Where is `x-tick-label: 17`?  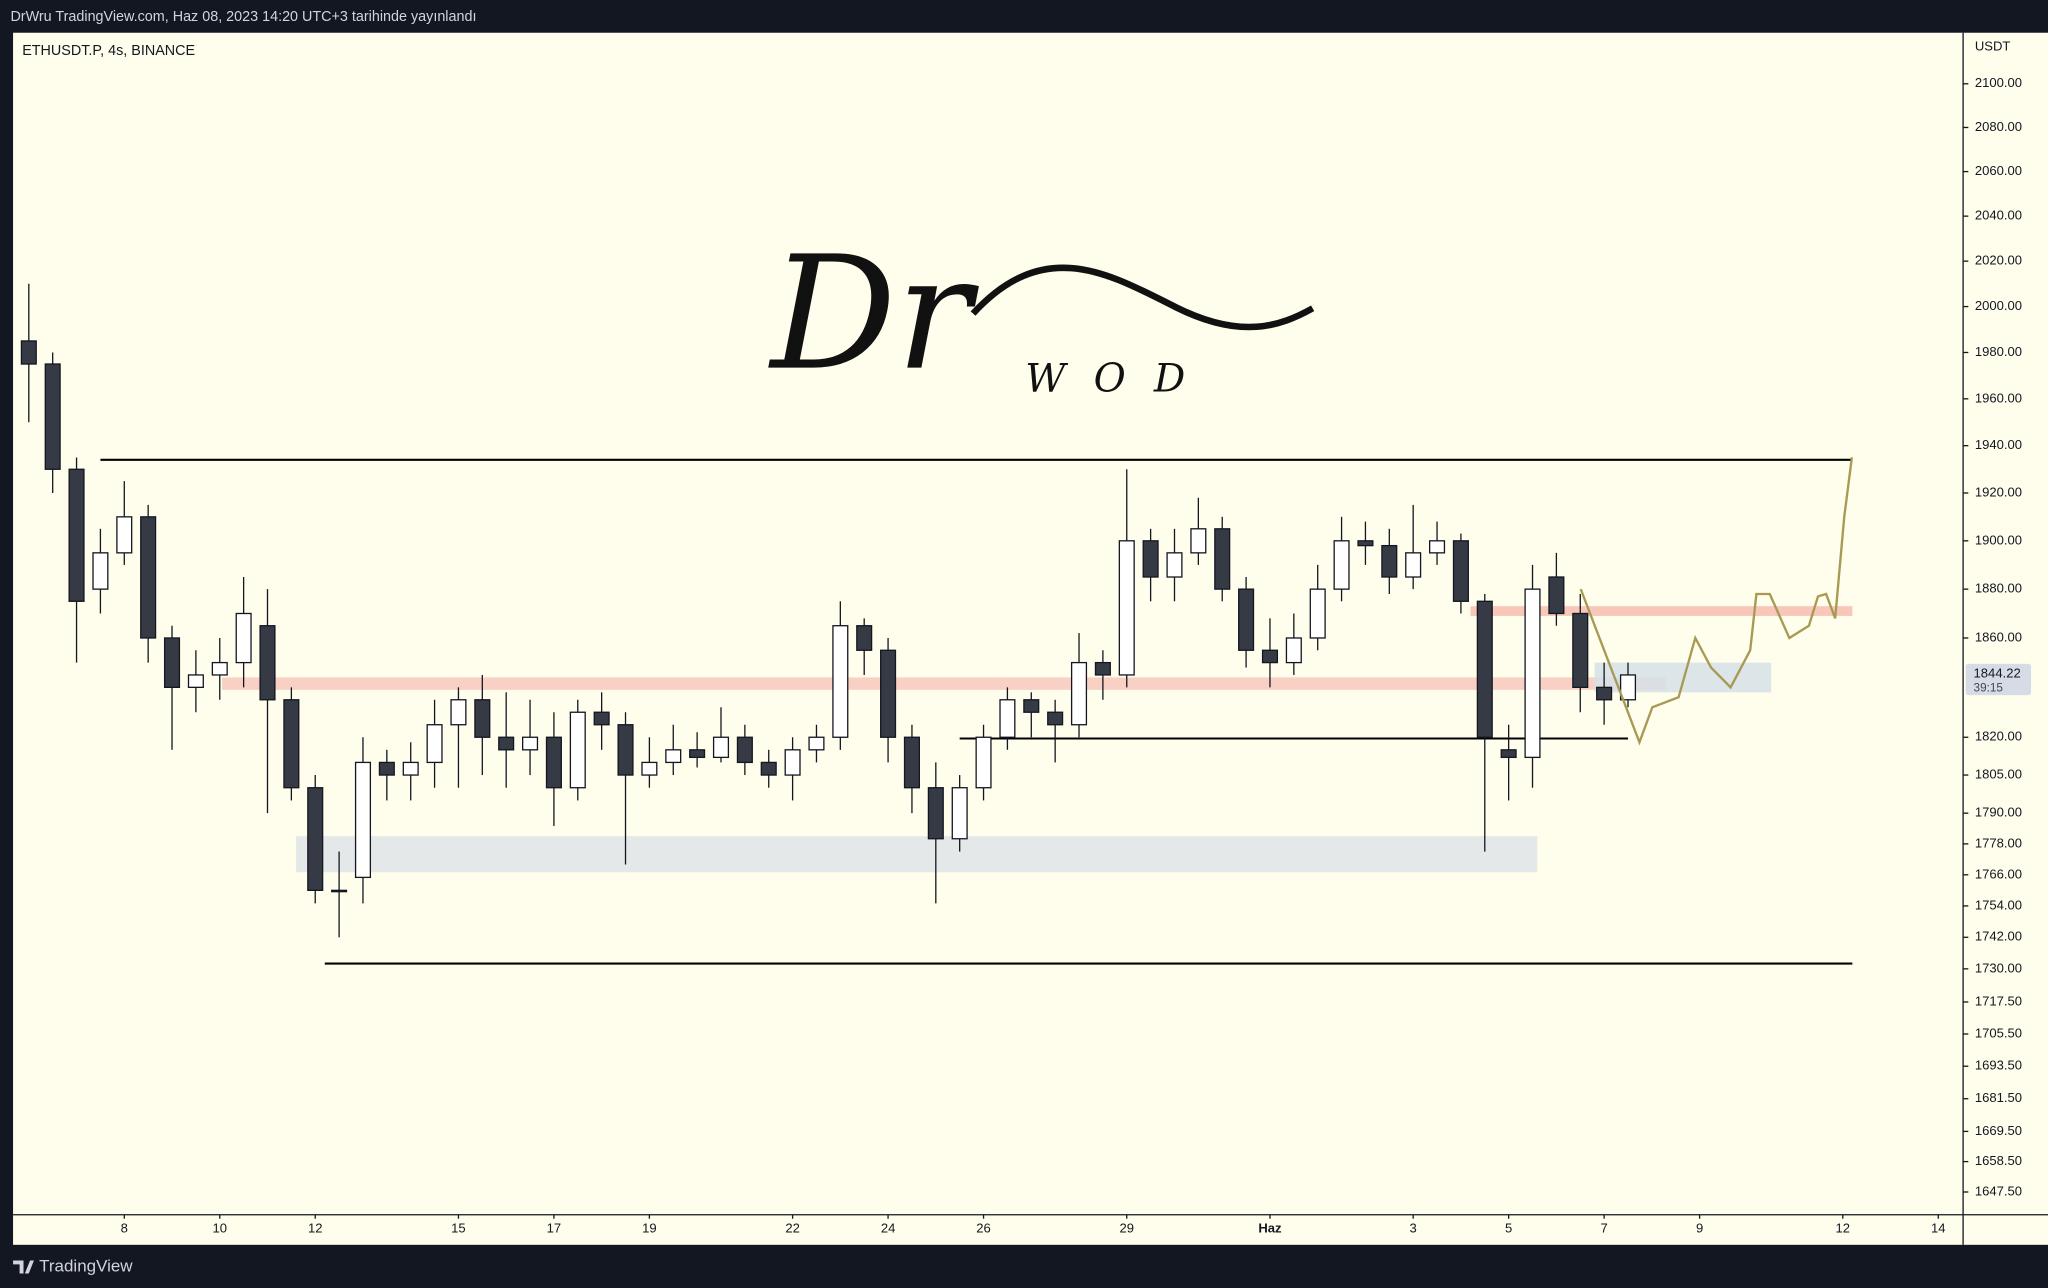
x-tick-label: 17 is located at coordinates (554, 1228).